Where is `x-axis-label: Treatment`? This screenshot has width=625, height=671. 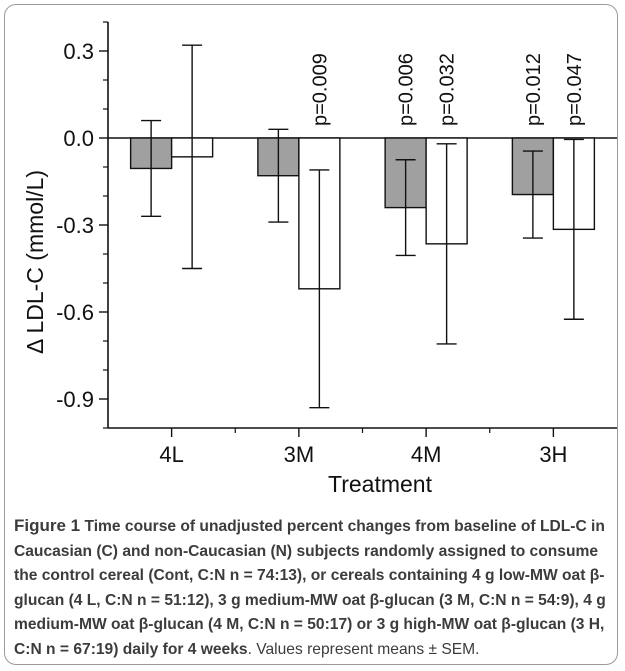
x-axis-label: Treatment is located at coordinates (380, 484).